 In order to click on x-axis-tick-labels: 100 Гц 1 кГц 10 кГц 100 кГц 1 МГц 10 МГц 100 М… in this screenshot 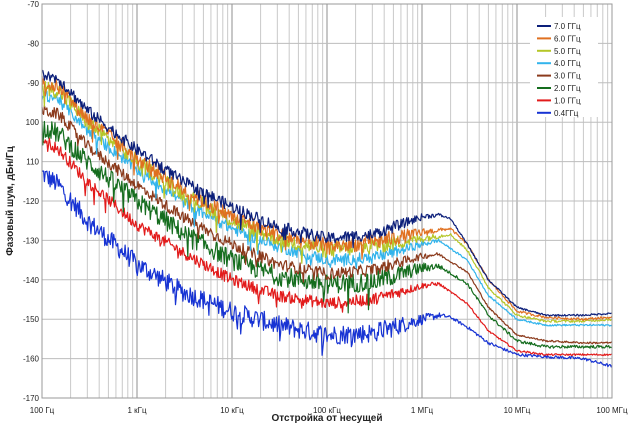, I will do `click(329, 410)`.